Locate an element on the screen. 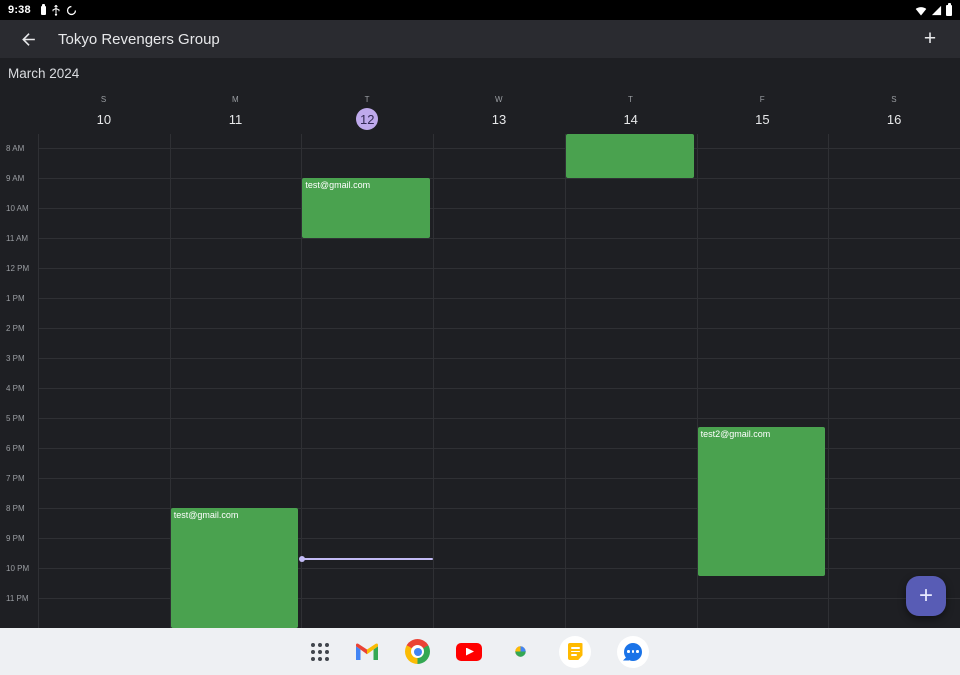  calendar-event is located at coordinates (629, 156).